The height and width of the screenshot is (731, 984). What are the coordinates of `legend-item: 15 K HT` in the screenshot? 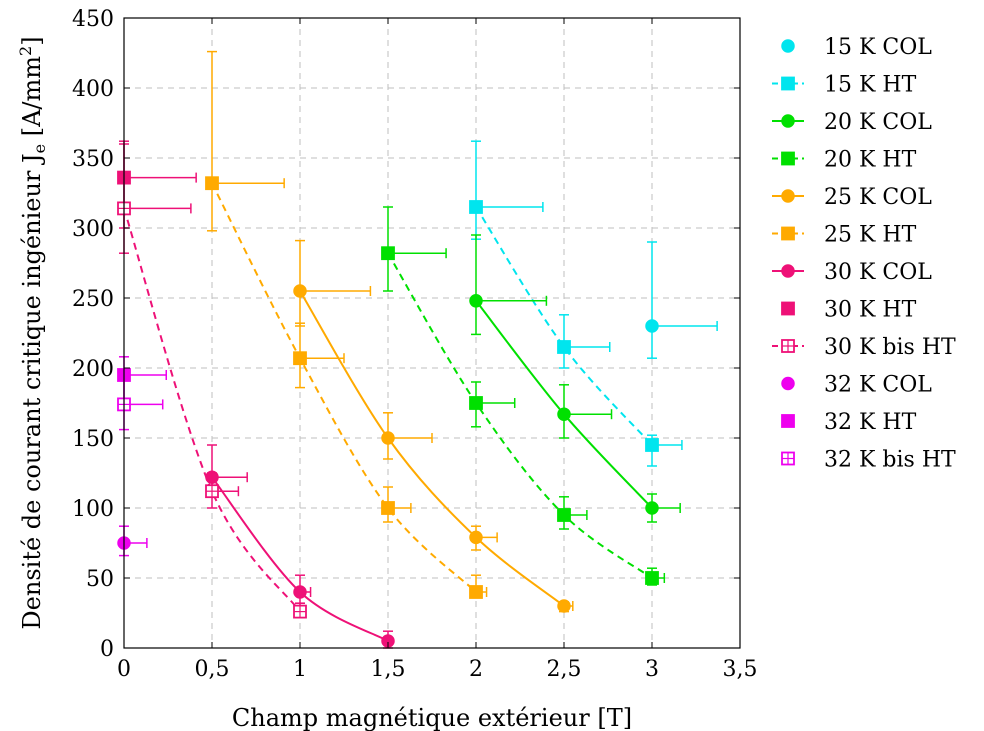 It's located at (844, 85).